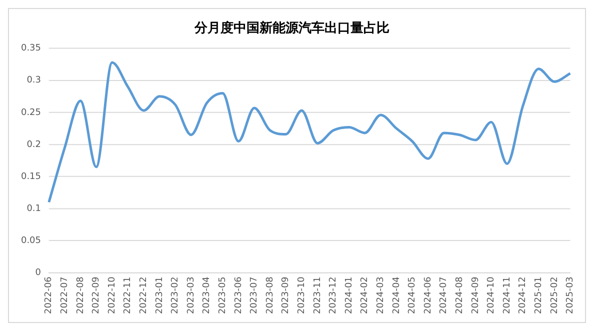 The image size is (594, 331). Describe the element at coordinates (128, 295) in the screenshot. I see `x-tick-label: 2022-11` at that location.